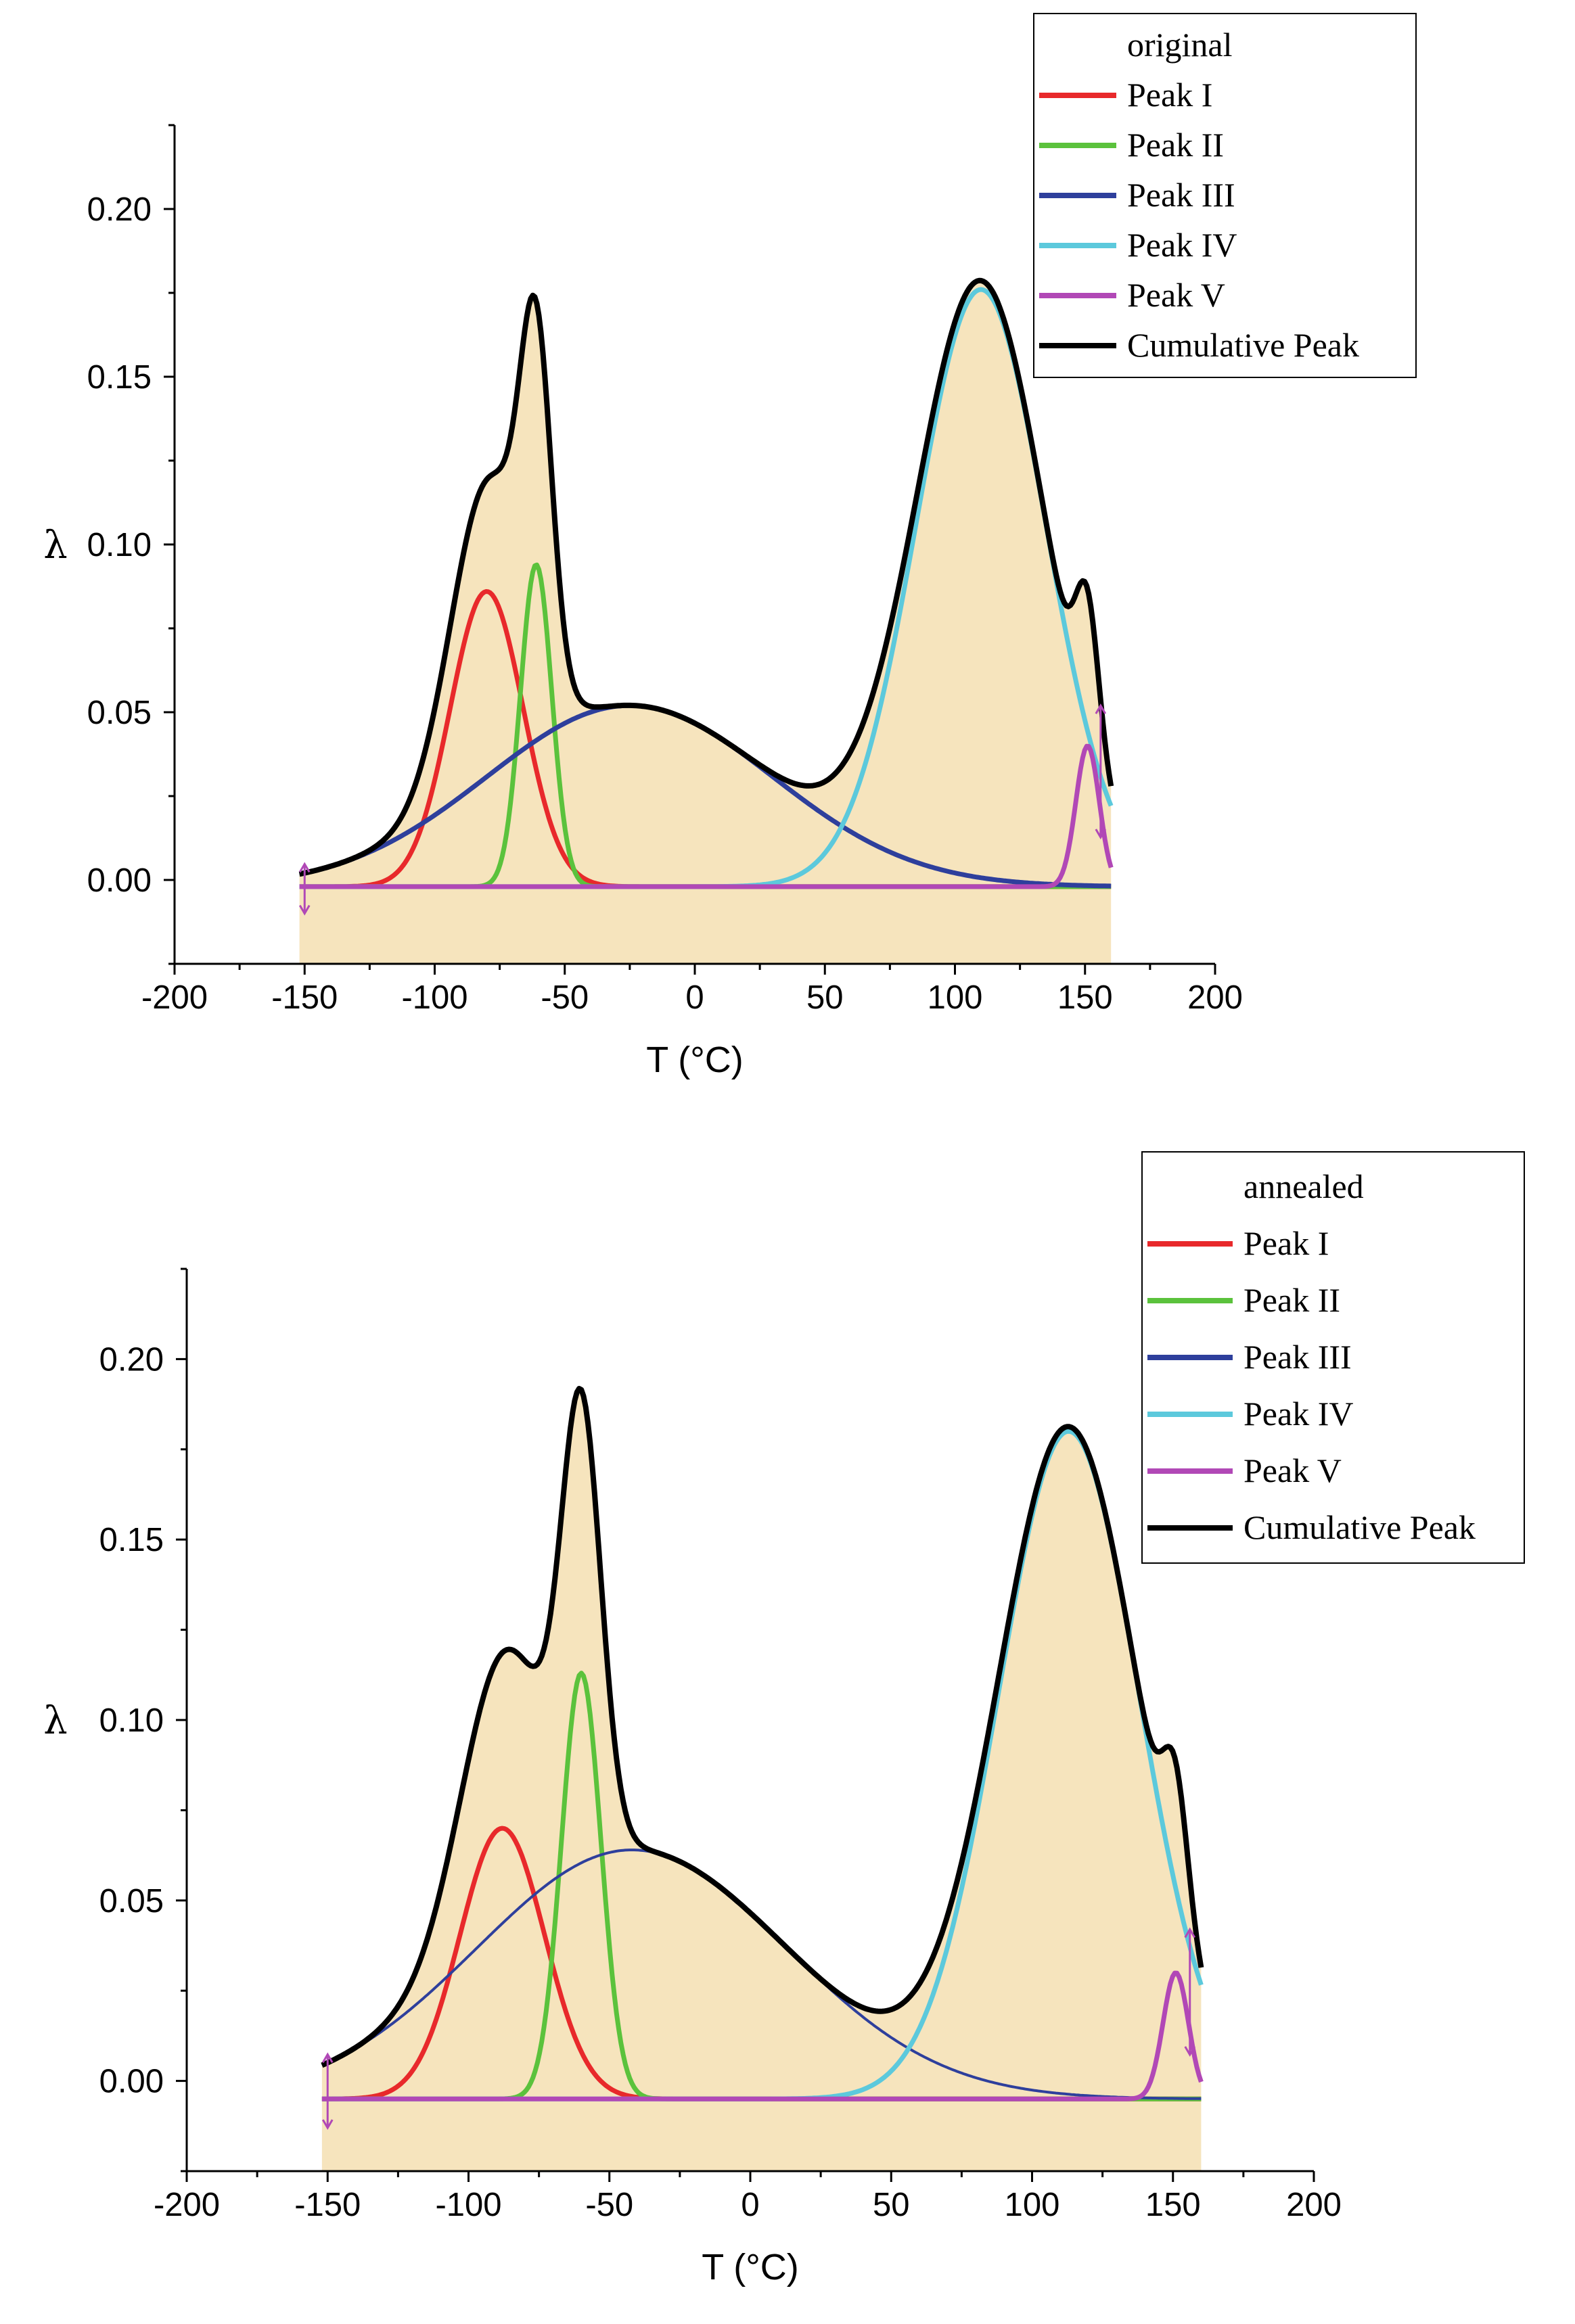  What do you see at coordinates (1303, 1186) in the screenshot?
I see `legend-entry-label: annealed` at bounding box center [1303, 1186].